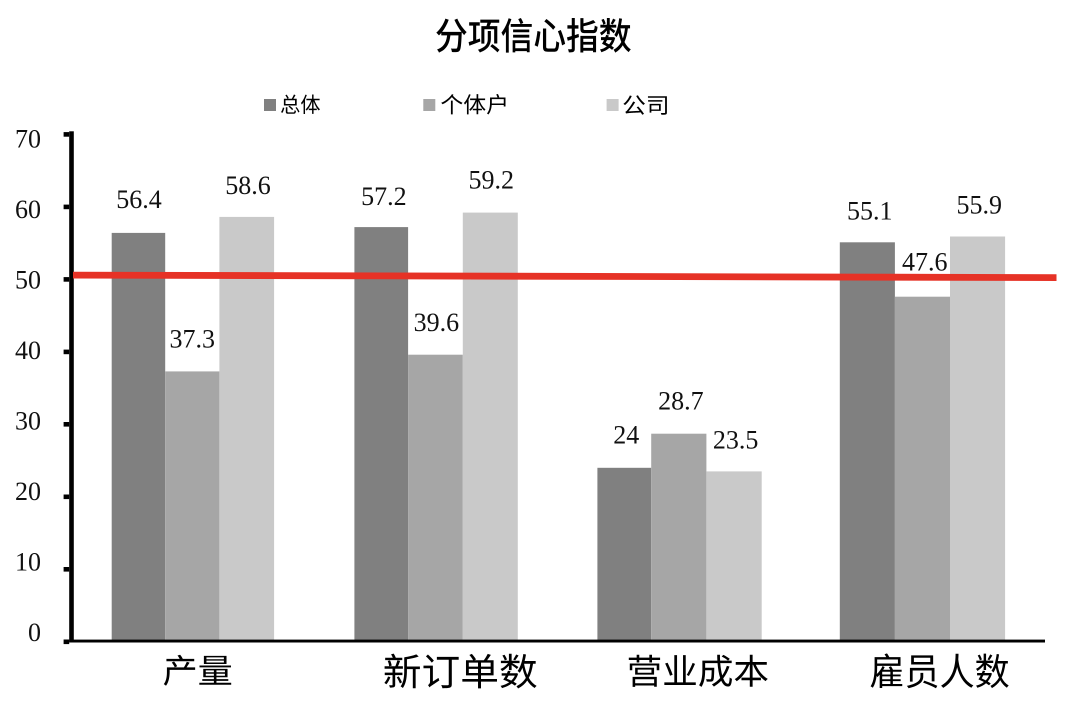 The image size is (1080, 715). What do you see at coordinates (492, 179) in the screenshot?
I see `svg-text: 59.2` at bounding box center [492, 179].